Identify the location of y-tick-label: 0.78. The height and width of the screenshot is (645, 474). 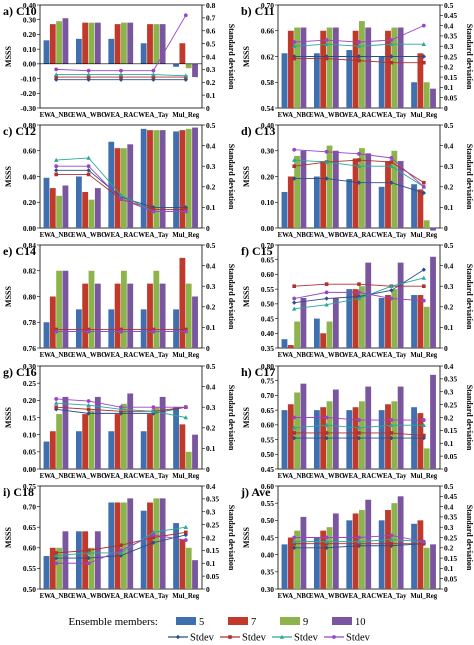
(29, 322).